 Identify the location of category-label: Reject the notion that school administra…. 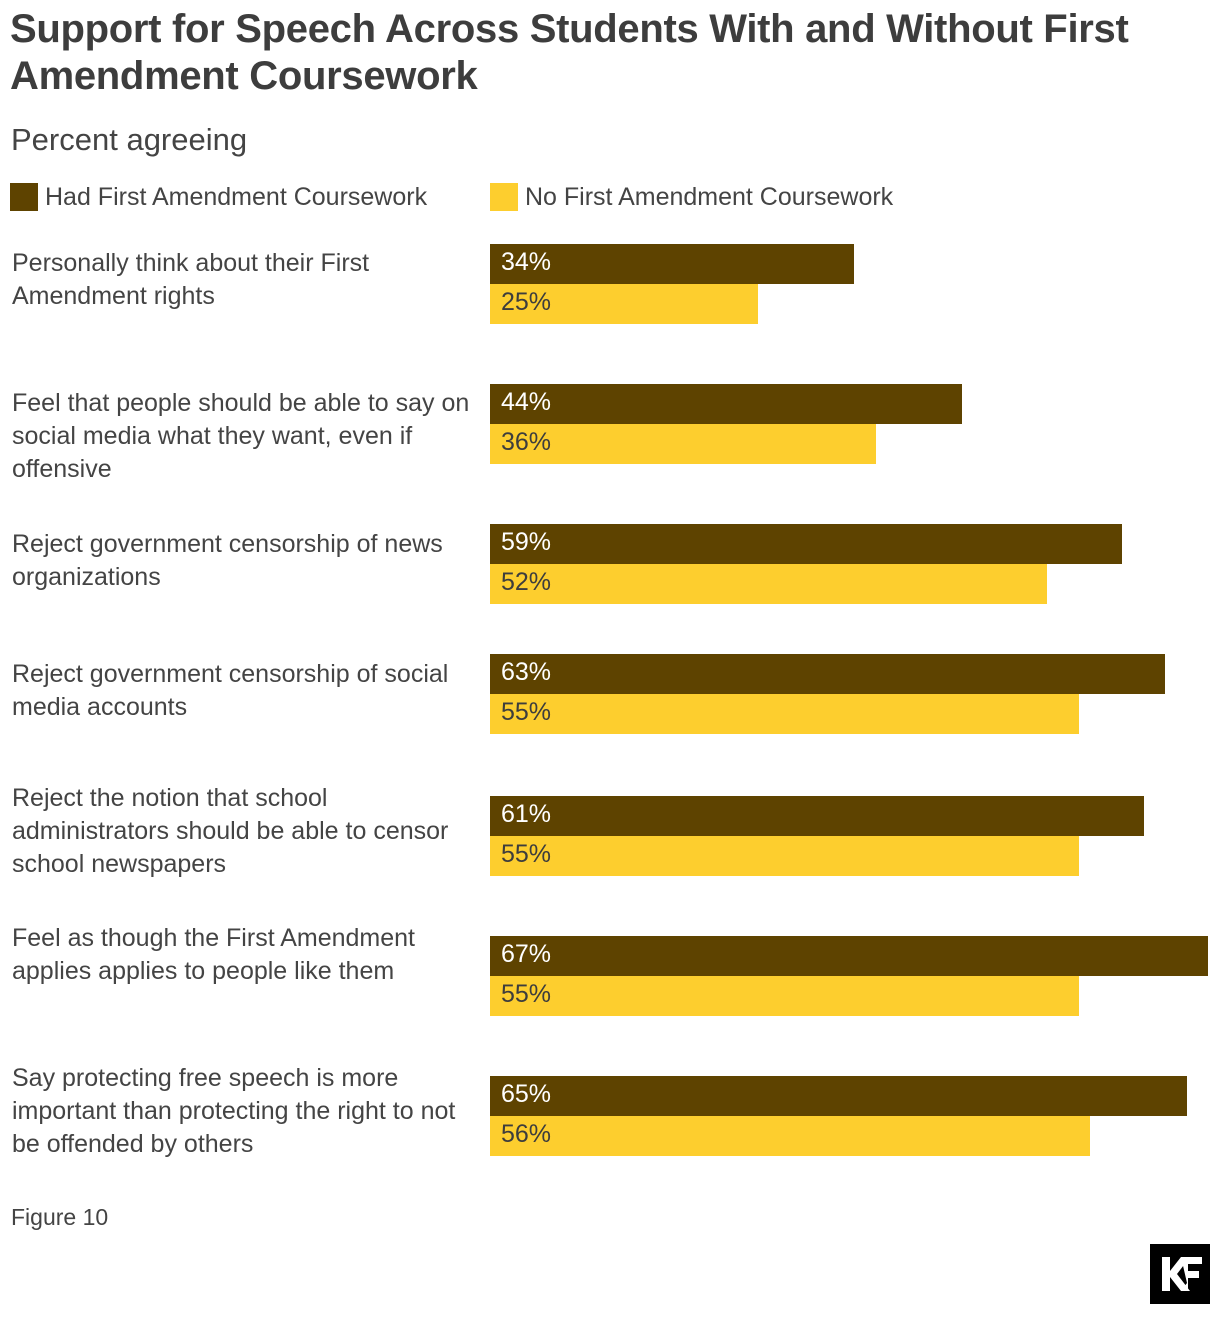
(230, 831).